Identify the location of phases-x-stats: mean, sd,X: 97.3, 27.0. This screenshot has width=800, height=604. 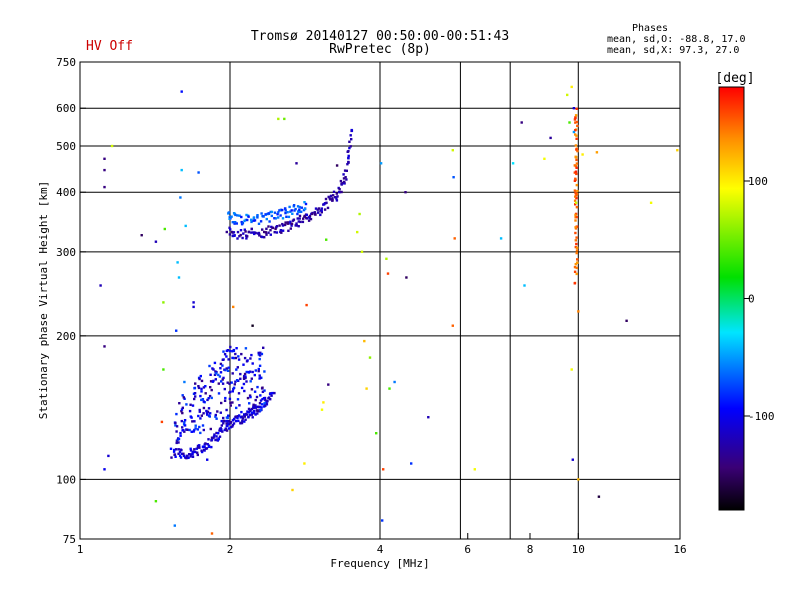
(673, 50).